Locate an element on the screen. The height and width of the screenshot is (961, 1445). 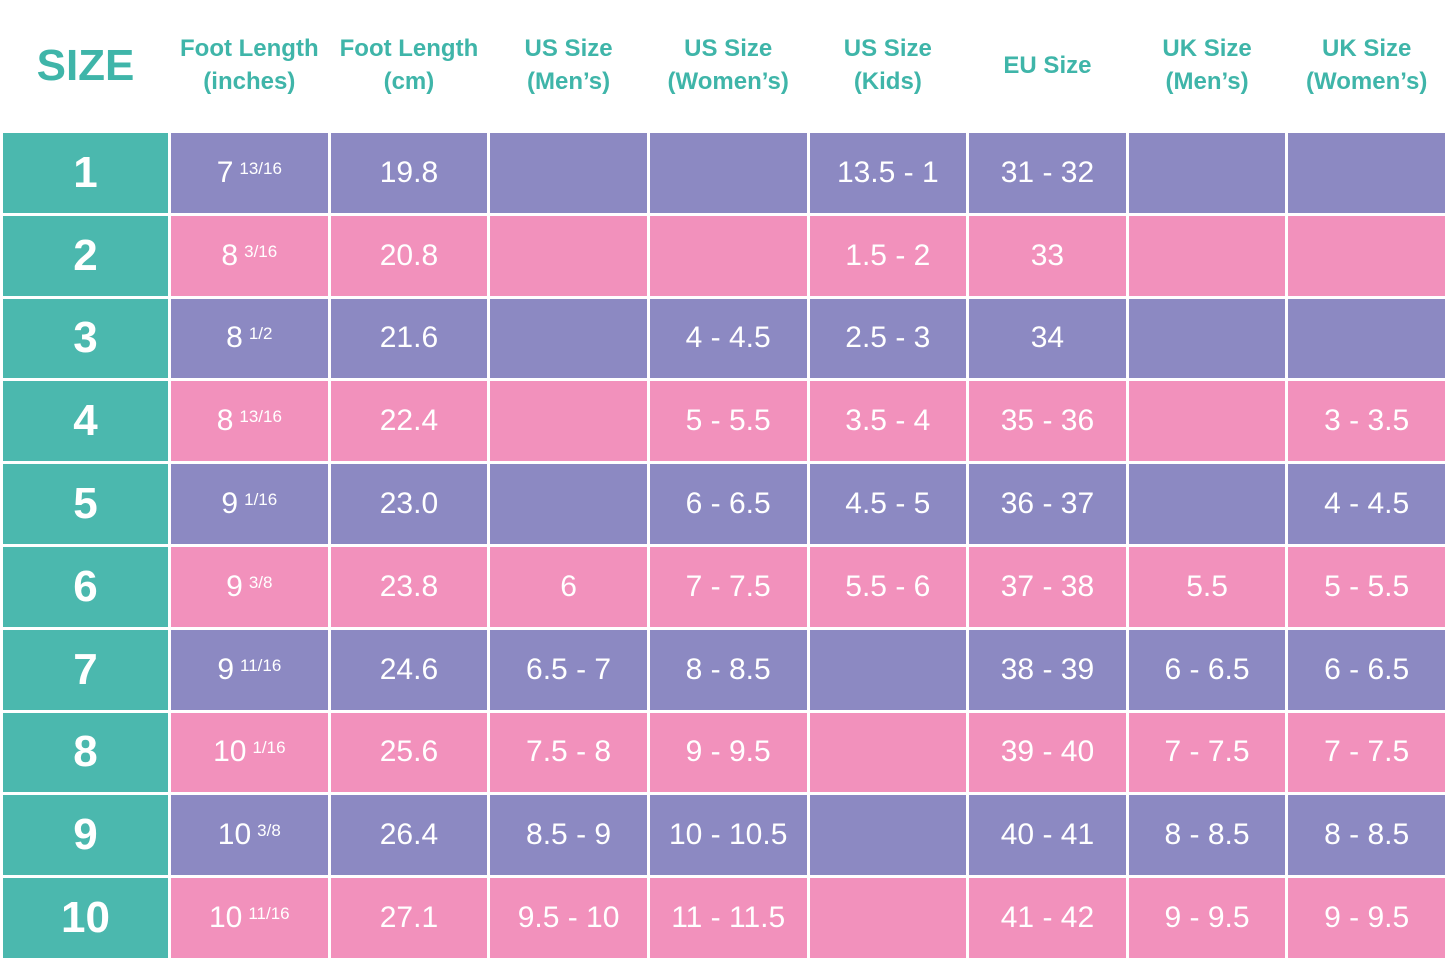
fraction-inches: 11/16 is located at coordinates (269, 914).